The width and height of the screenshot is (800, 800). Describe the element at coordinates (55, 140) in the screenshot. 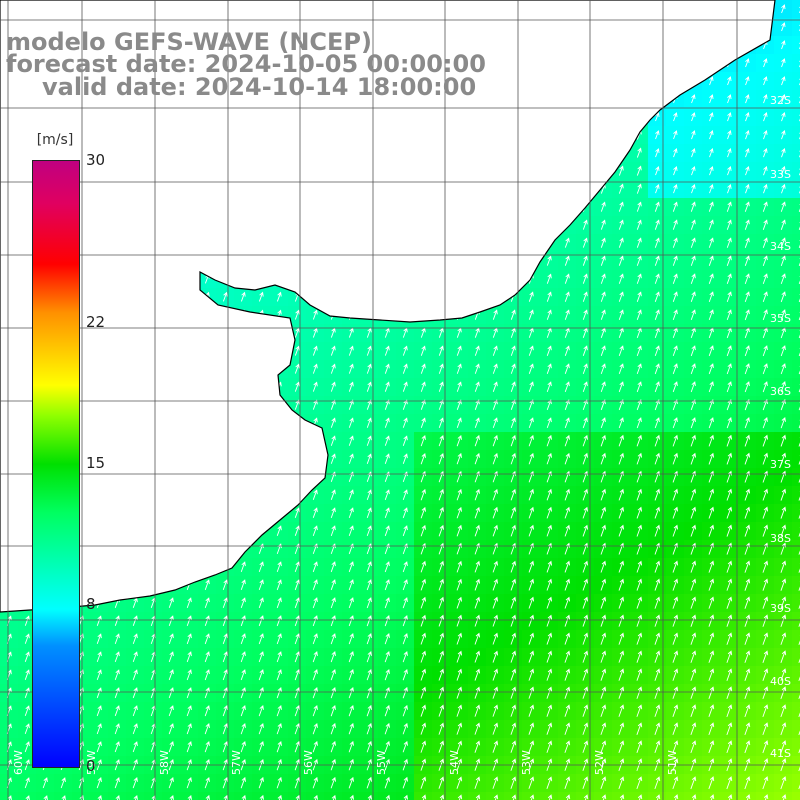

I see `colorbar-units: [m/s]` at that location.